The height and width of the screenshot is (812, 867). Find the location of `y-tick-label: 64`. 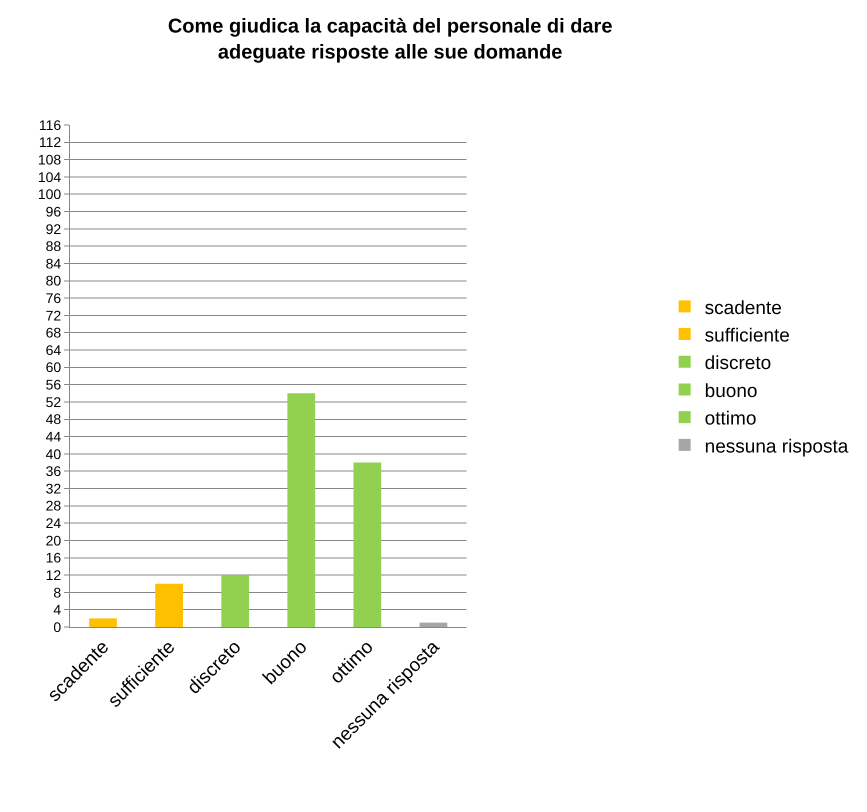

y-tick-label: 64 is located at coordinates (54, 350).